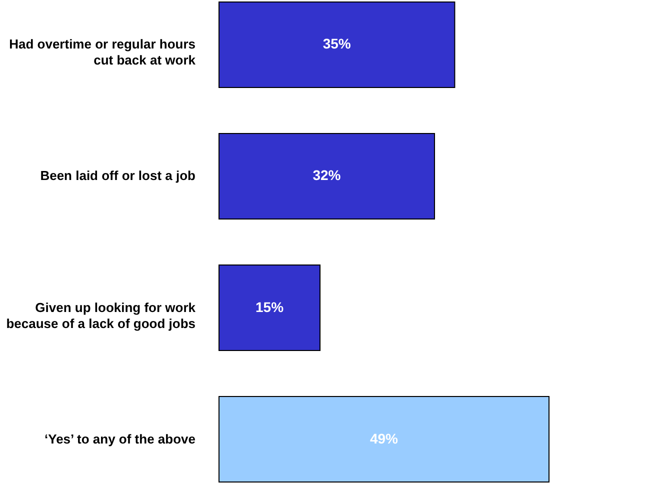 The width and height of the screenshot is (663, 489). I want to click on y-tick-label: Been laid off or lost a job, so click(118, 176).